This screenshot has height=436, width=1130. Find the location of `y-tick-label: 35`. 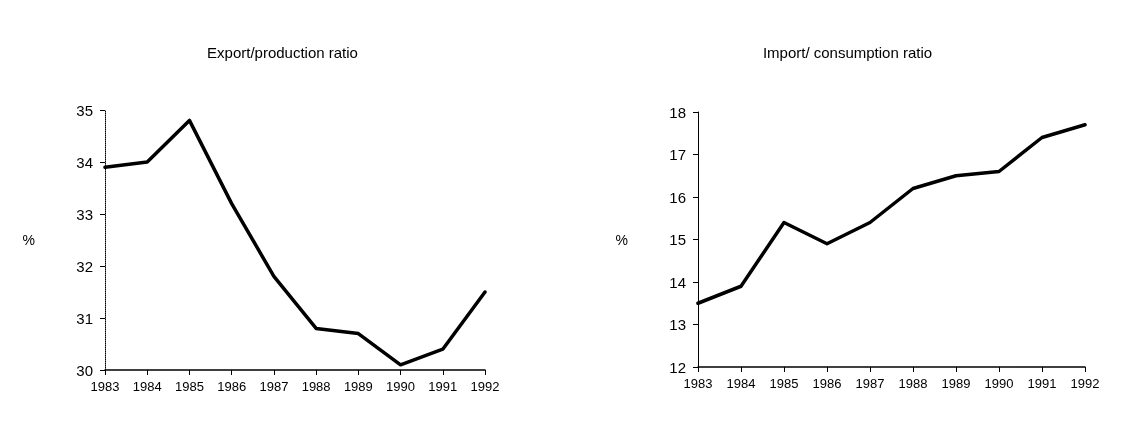

y-tick-label: 35 is located at coordinates (84, 110).